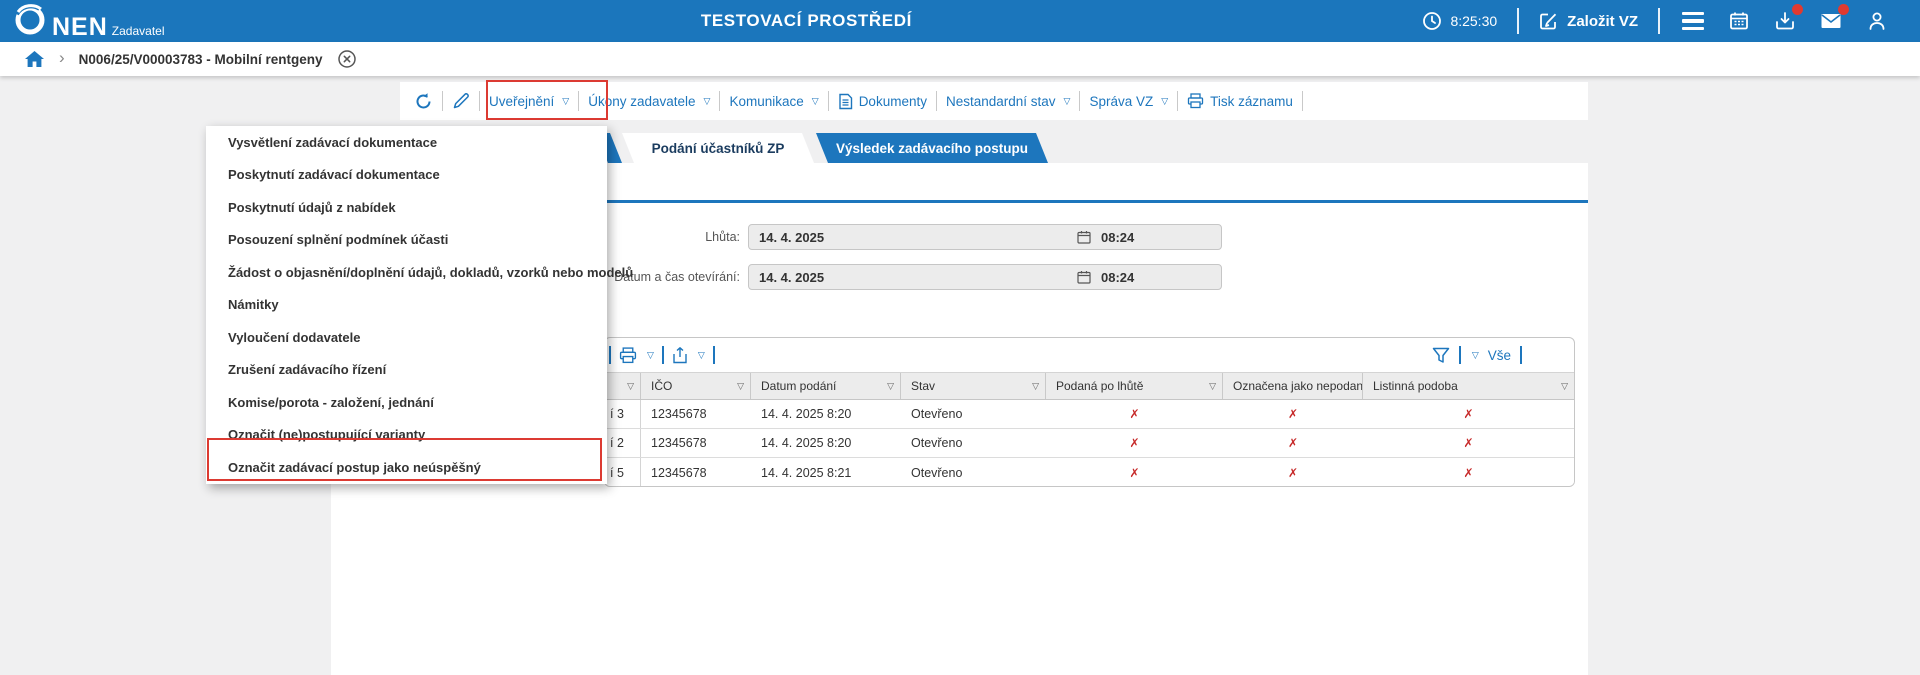 This screenshot has width=1920, height=675. What do you see at coordinates (331, 402) in the screenshot?
I see `menu-item-komise-porota: Komise/porota - založení, jednání` at bounding box center [331, 402].